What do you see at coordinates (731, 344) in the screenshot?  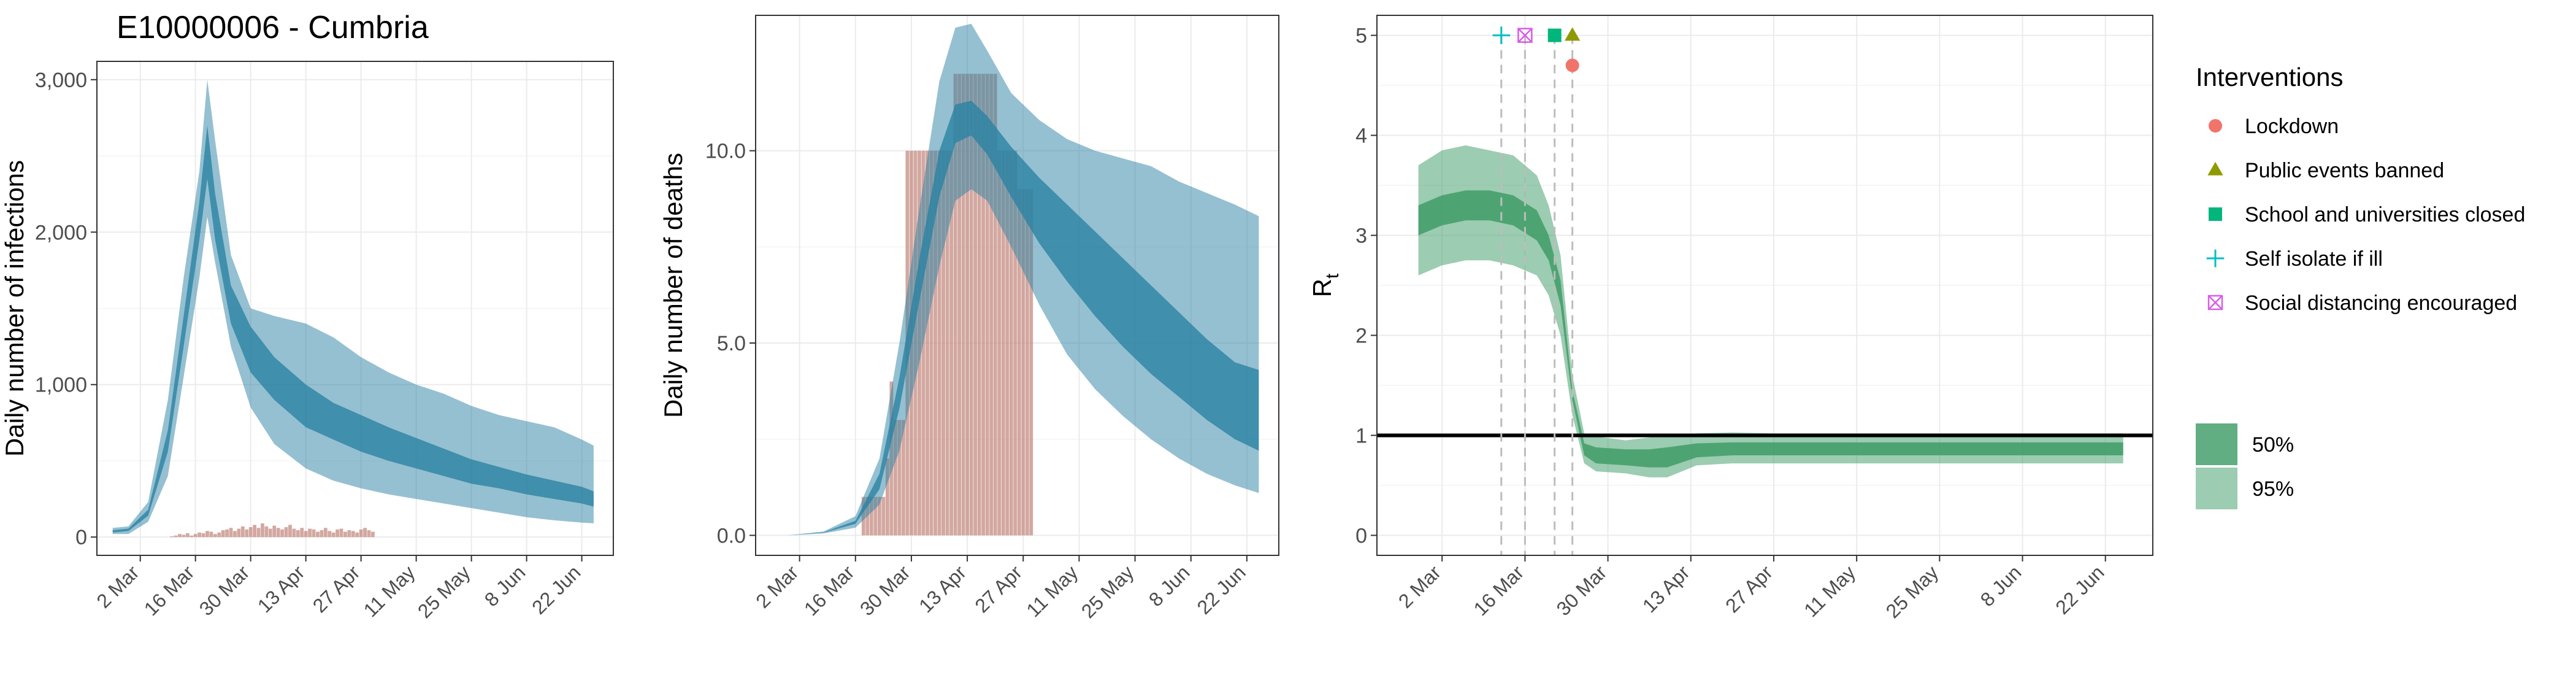 I see `y-tick-label: 5.0` at bounding box center [731, 344].